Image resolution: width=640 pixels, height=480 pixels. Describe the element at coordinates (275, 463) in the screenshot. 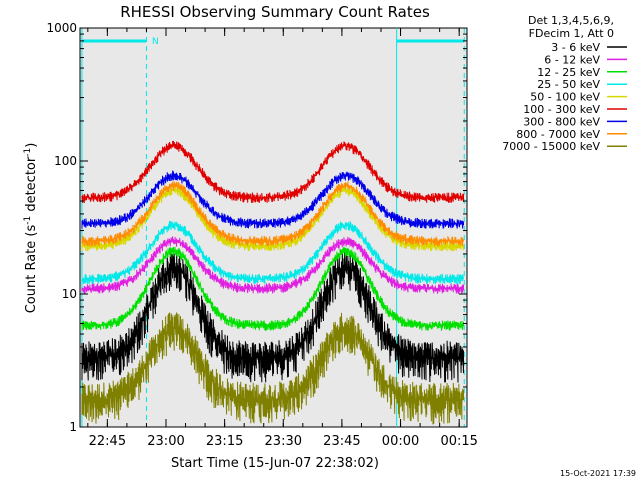

I see `x-axis-label: Start Time (15-Jun-07 22:38:02)` at that location.